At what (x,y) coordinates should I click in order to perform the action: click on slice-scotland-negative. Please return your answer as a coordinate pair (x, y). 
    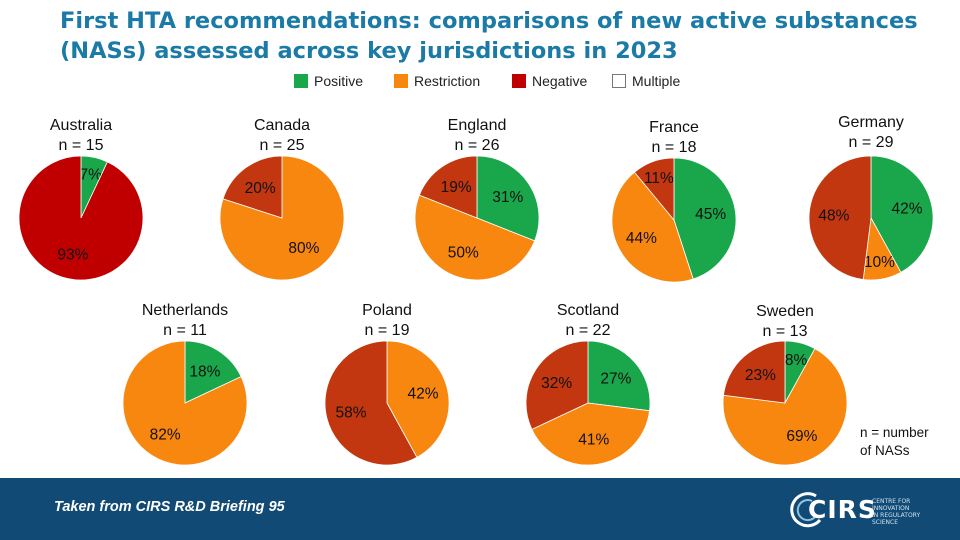
    Looking at the image, I should click on (557, 385).